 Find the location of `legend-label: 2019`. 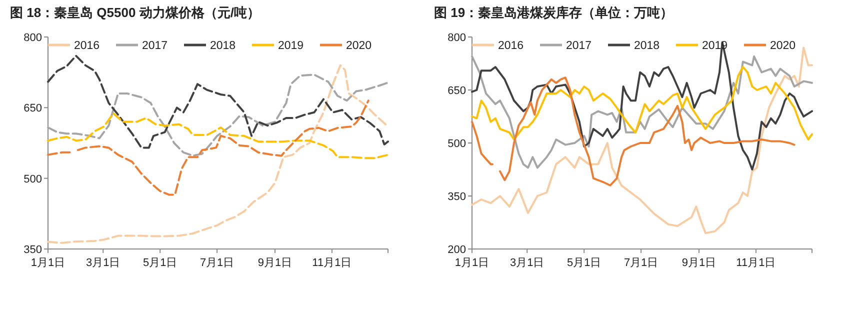

legend-label: 2019 is located at coordinates (291, 46).